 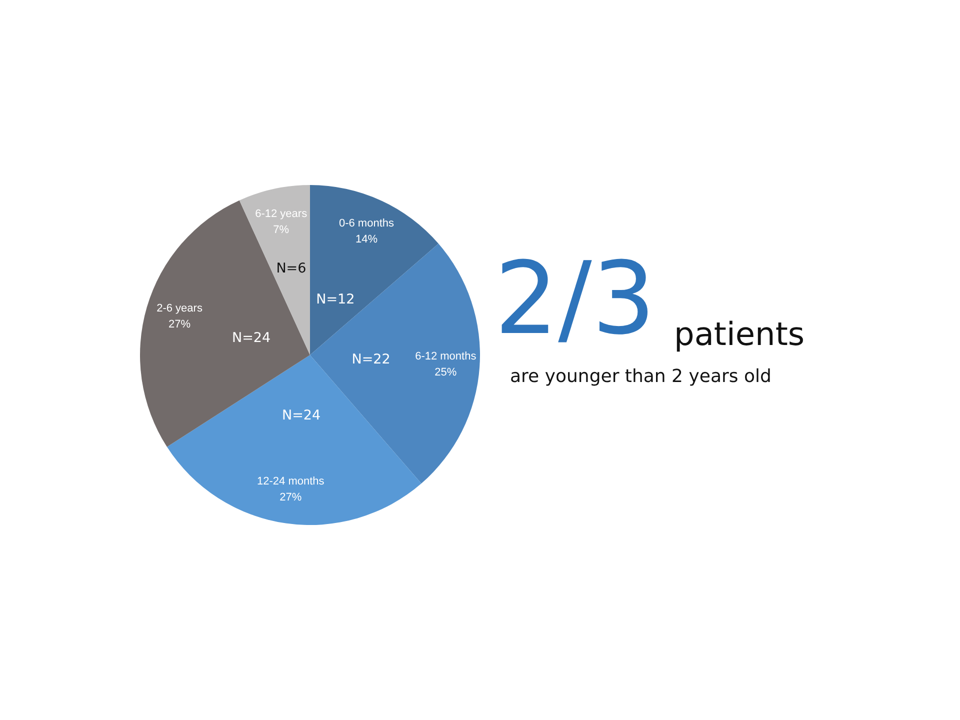 What do you see at coordinates (291, 268) in the screenshot?
I see `data-label: N=6` at bounding box center [291, 268].